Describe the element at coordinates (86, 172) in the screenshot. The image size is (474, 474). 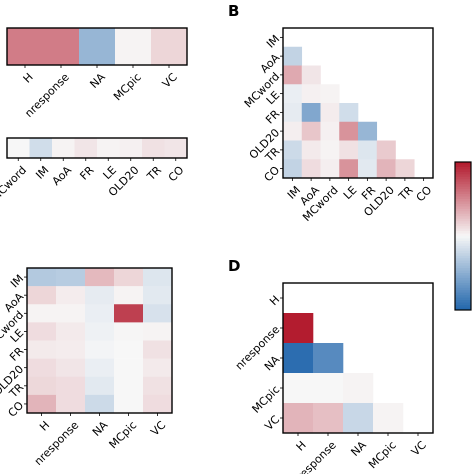
I see `panel-a-bottom-xtick-label: FR` at that location.